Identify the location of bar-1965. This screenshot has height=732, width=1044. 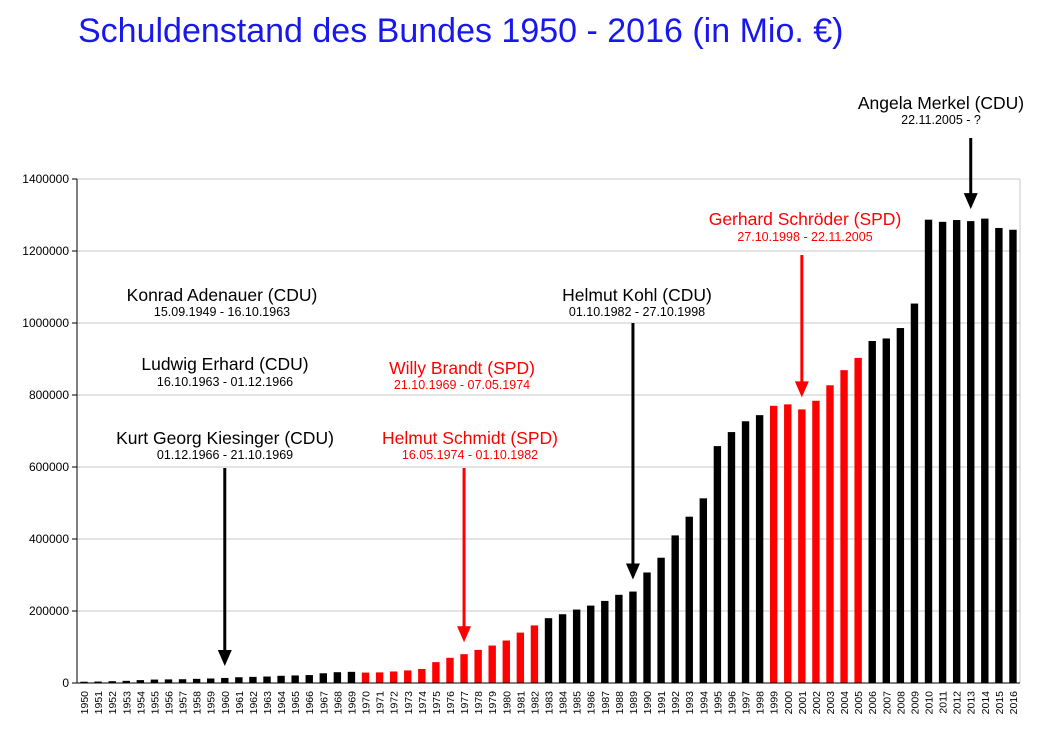
(295, 679).